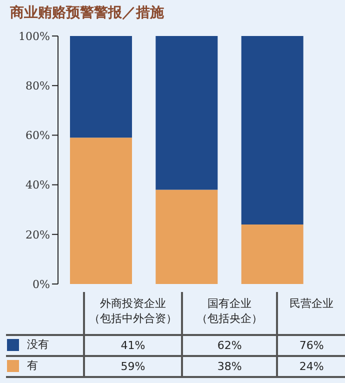  I want to click on y-tick-label: 60%, so click(38, 135).